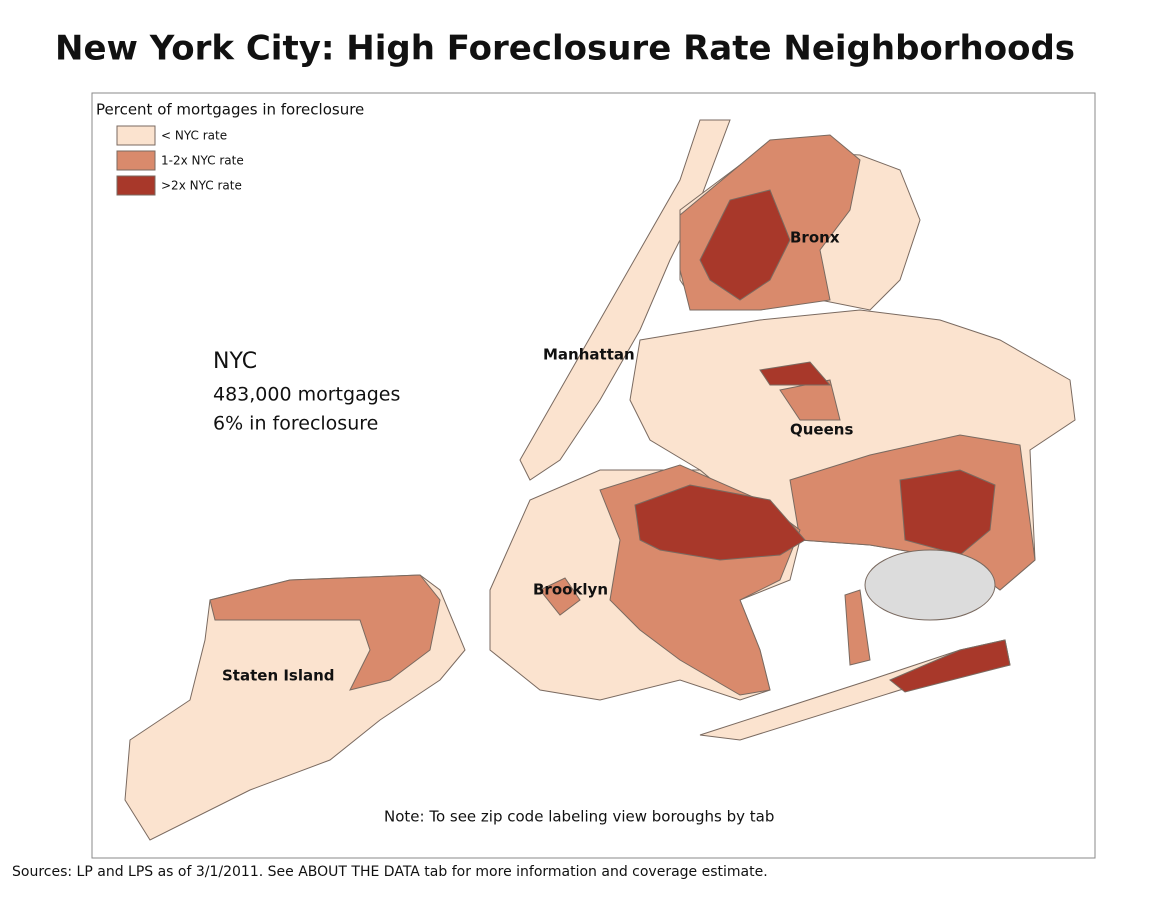 The image size is (1161, 901). I want to click on summary-heading: NYC, so click(235, 361).